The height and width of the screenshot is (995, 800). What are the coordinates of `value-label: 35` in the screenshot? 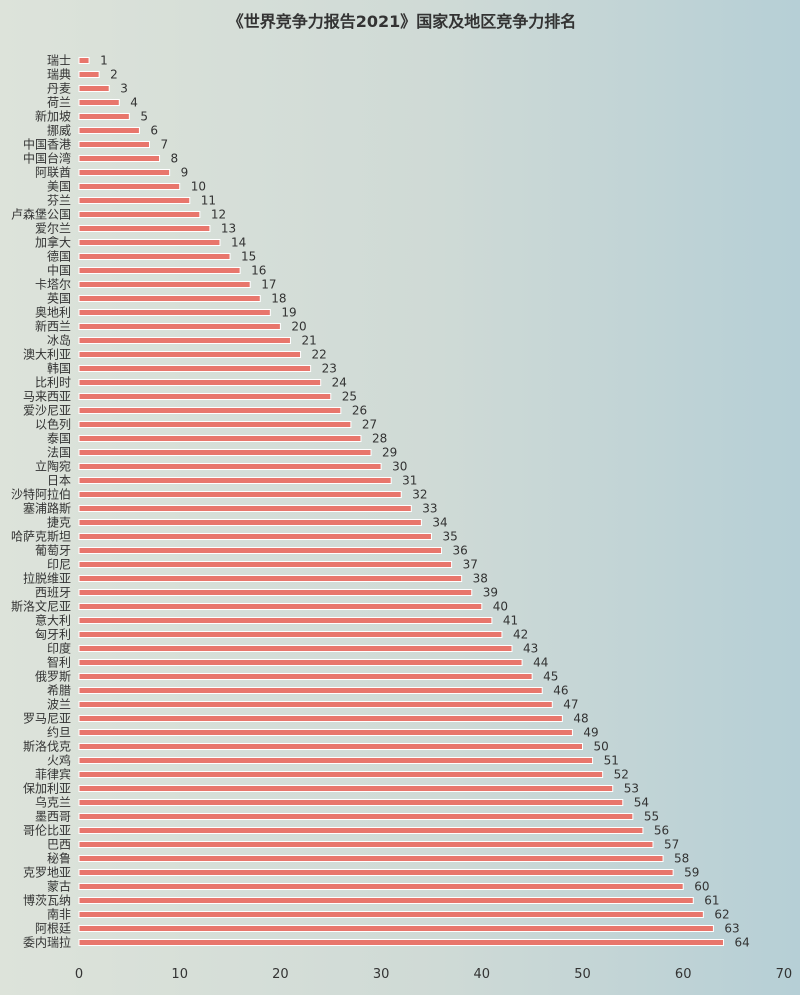 It's located at (449, 537).